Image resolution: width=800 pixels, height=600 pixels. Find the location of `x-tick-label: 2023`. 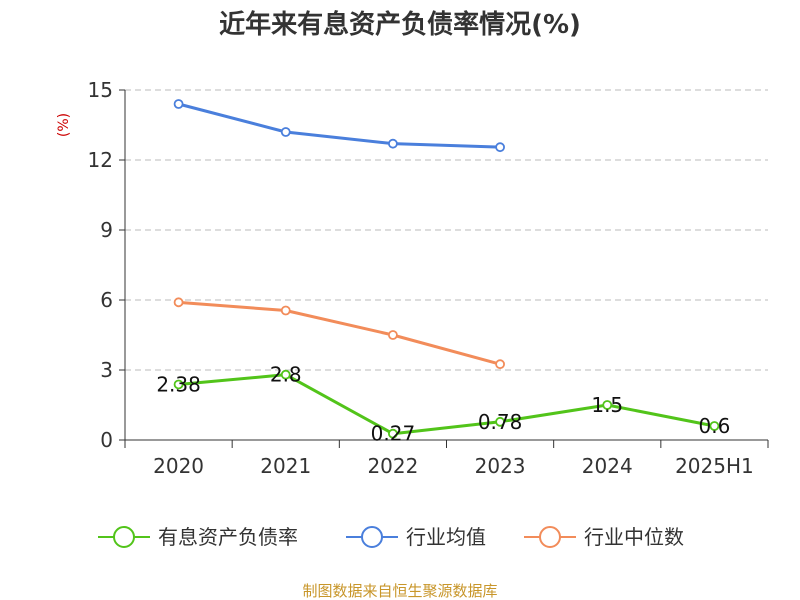

x-tick-label: 2023 is located at coordinates (500, 466).